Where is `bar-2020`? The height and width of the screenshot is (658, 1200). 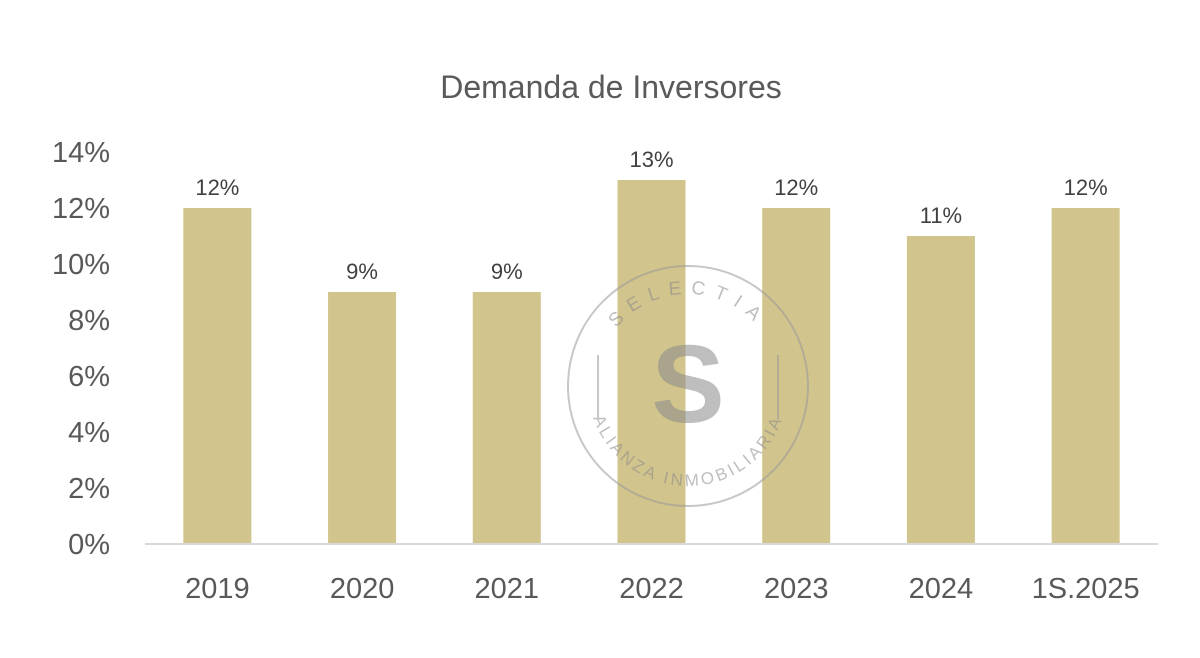
bar-2020 is located at coordinates (362, 418).